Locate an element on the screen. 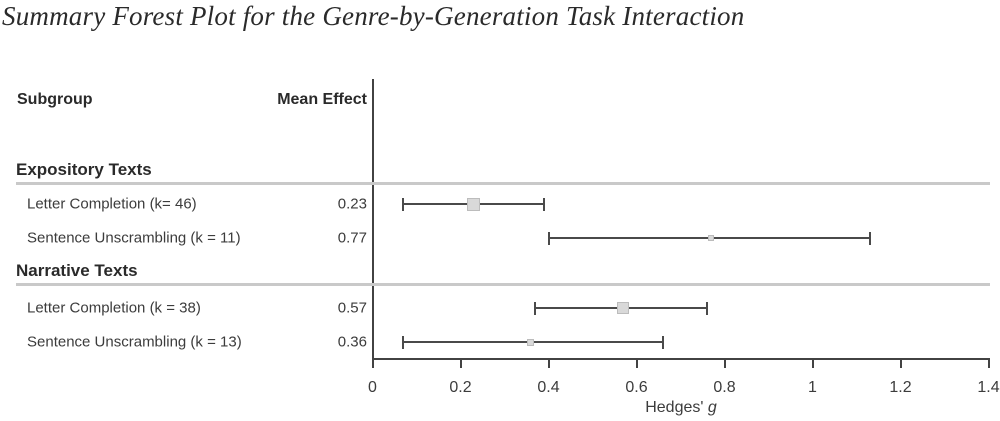 The width and height of the screenshot is (1000, 421). mean-effect-column-header: Mean Effect is located at coordinates (322, 99).